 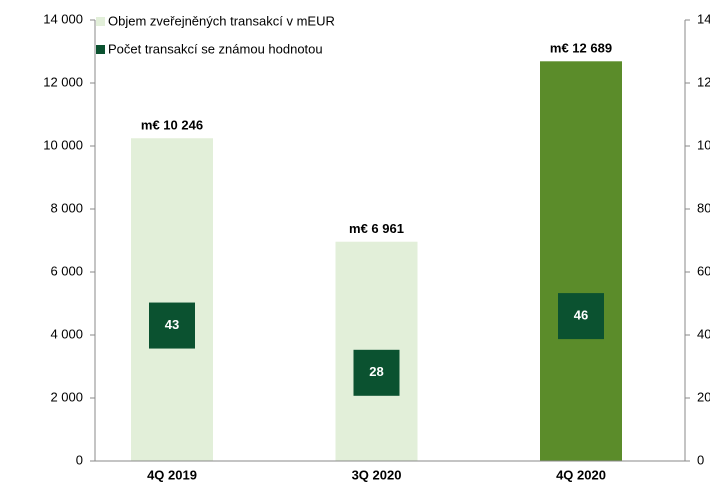 I want to click on x-tick-label: 4Q 2020, so click(x=581, y=474).